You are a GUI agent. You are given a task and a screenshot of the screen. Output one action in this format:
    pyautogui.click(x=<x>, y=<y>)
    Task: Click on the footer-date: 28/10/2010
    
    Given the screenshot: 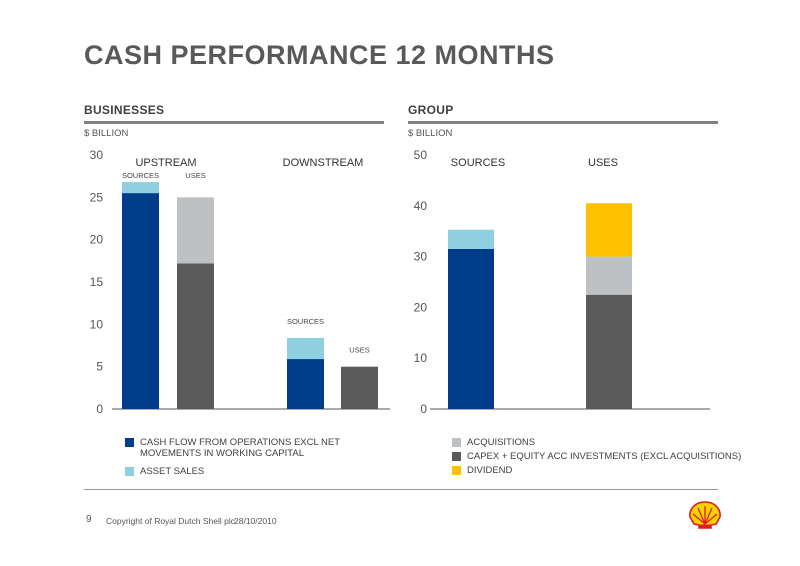 What is the action you would take?
    pyautogui.click(x=255, y=521)
    